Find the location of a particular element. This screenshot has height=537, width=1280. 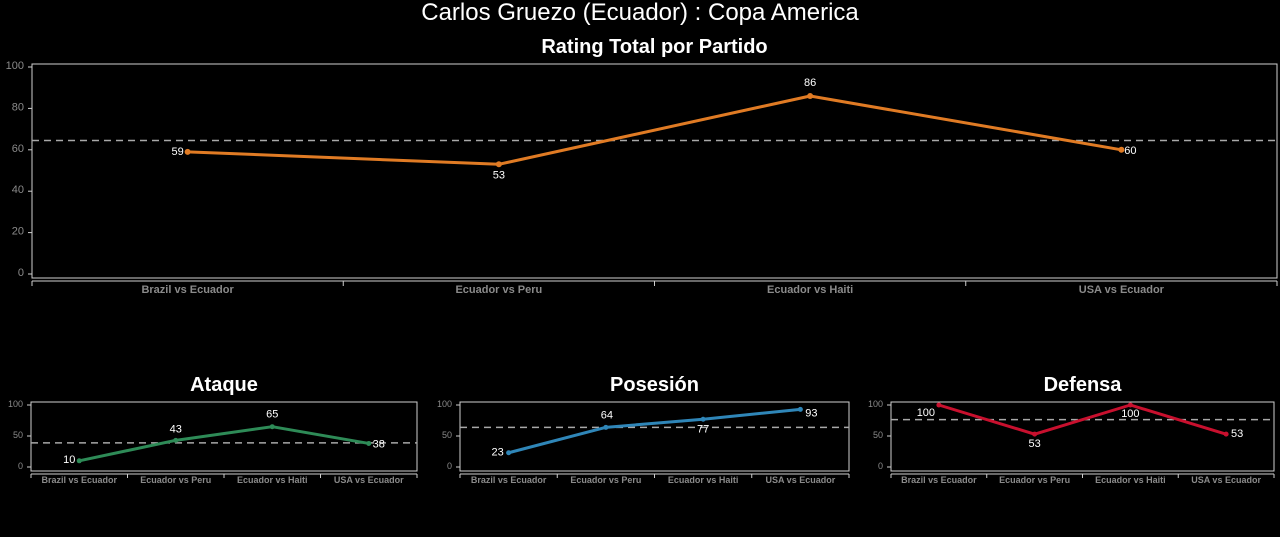

y-tick-label: 40 is located at coordinates (18, 190).